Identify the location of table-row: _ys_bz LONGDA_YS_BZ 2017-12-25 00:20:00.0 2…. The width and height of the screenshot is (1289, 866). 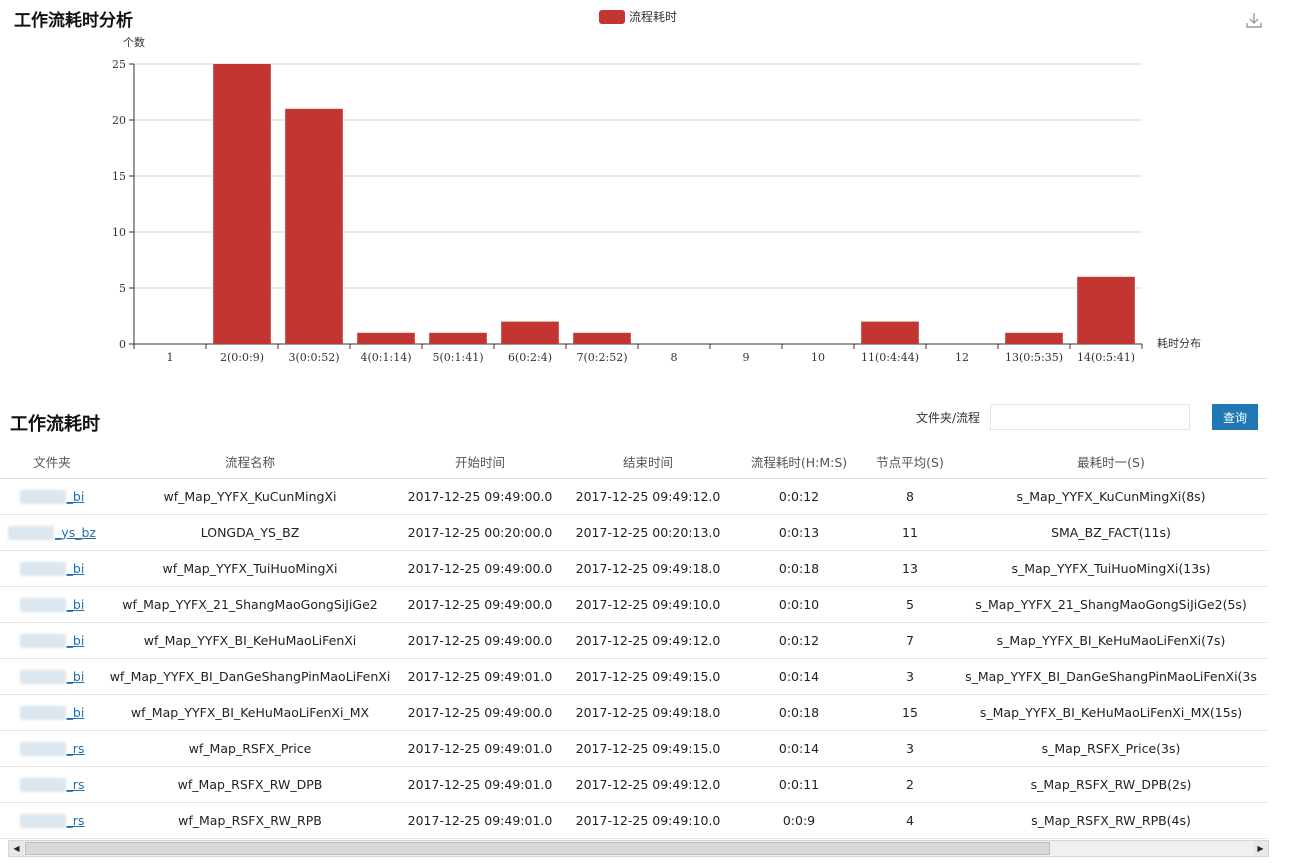
(634, 532).